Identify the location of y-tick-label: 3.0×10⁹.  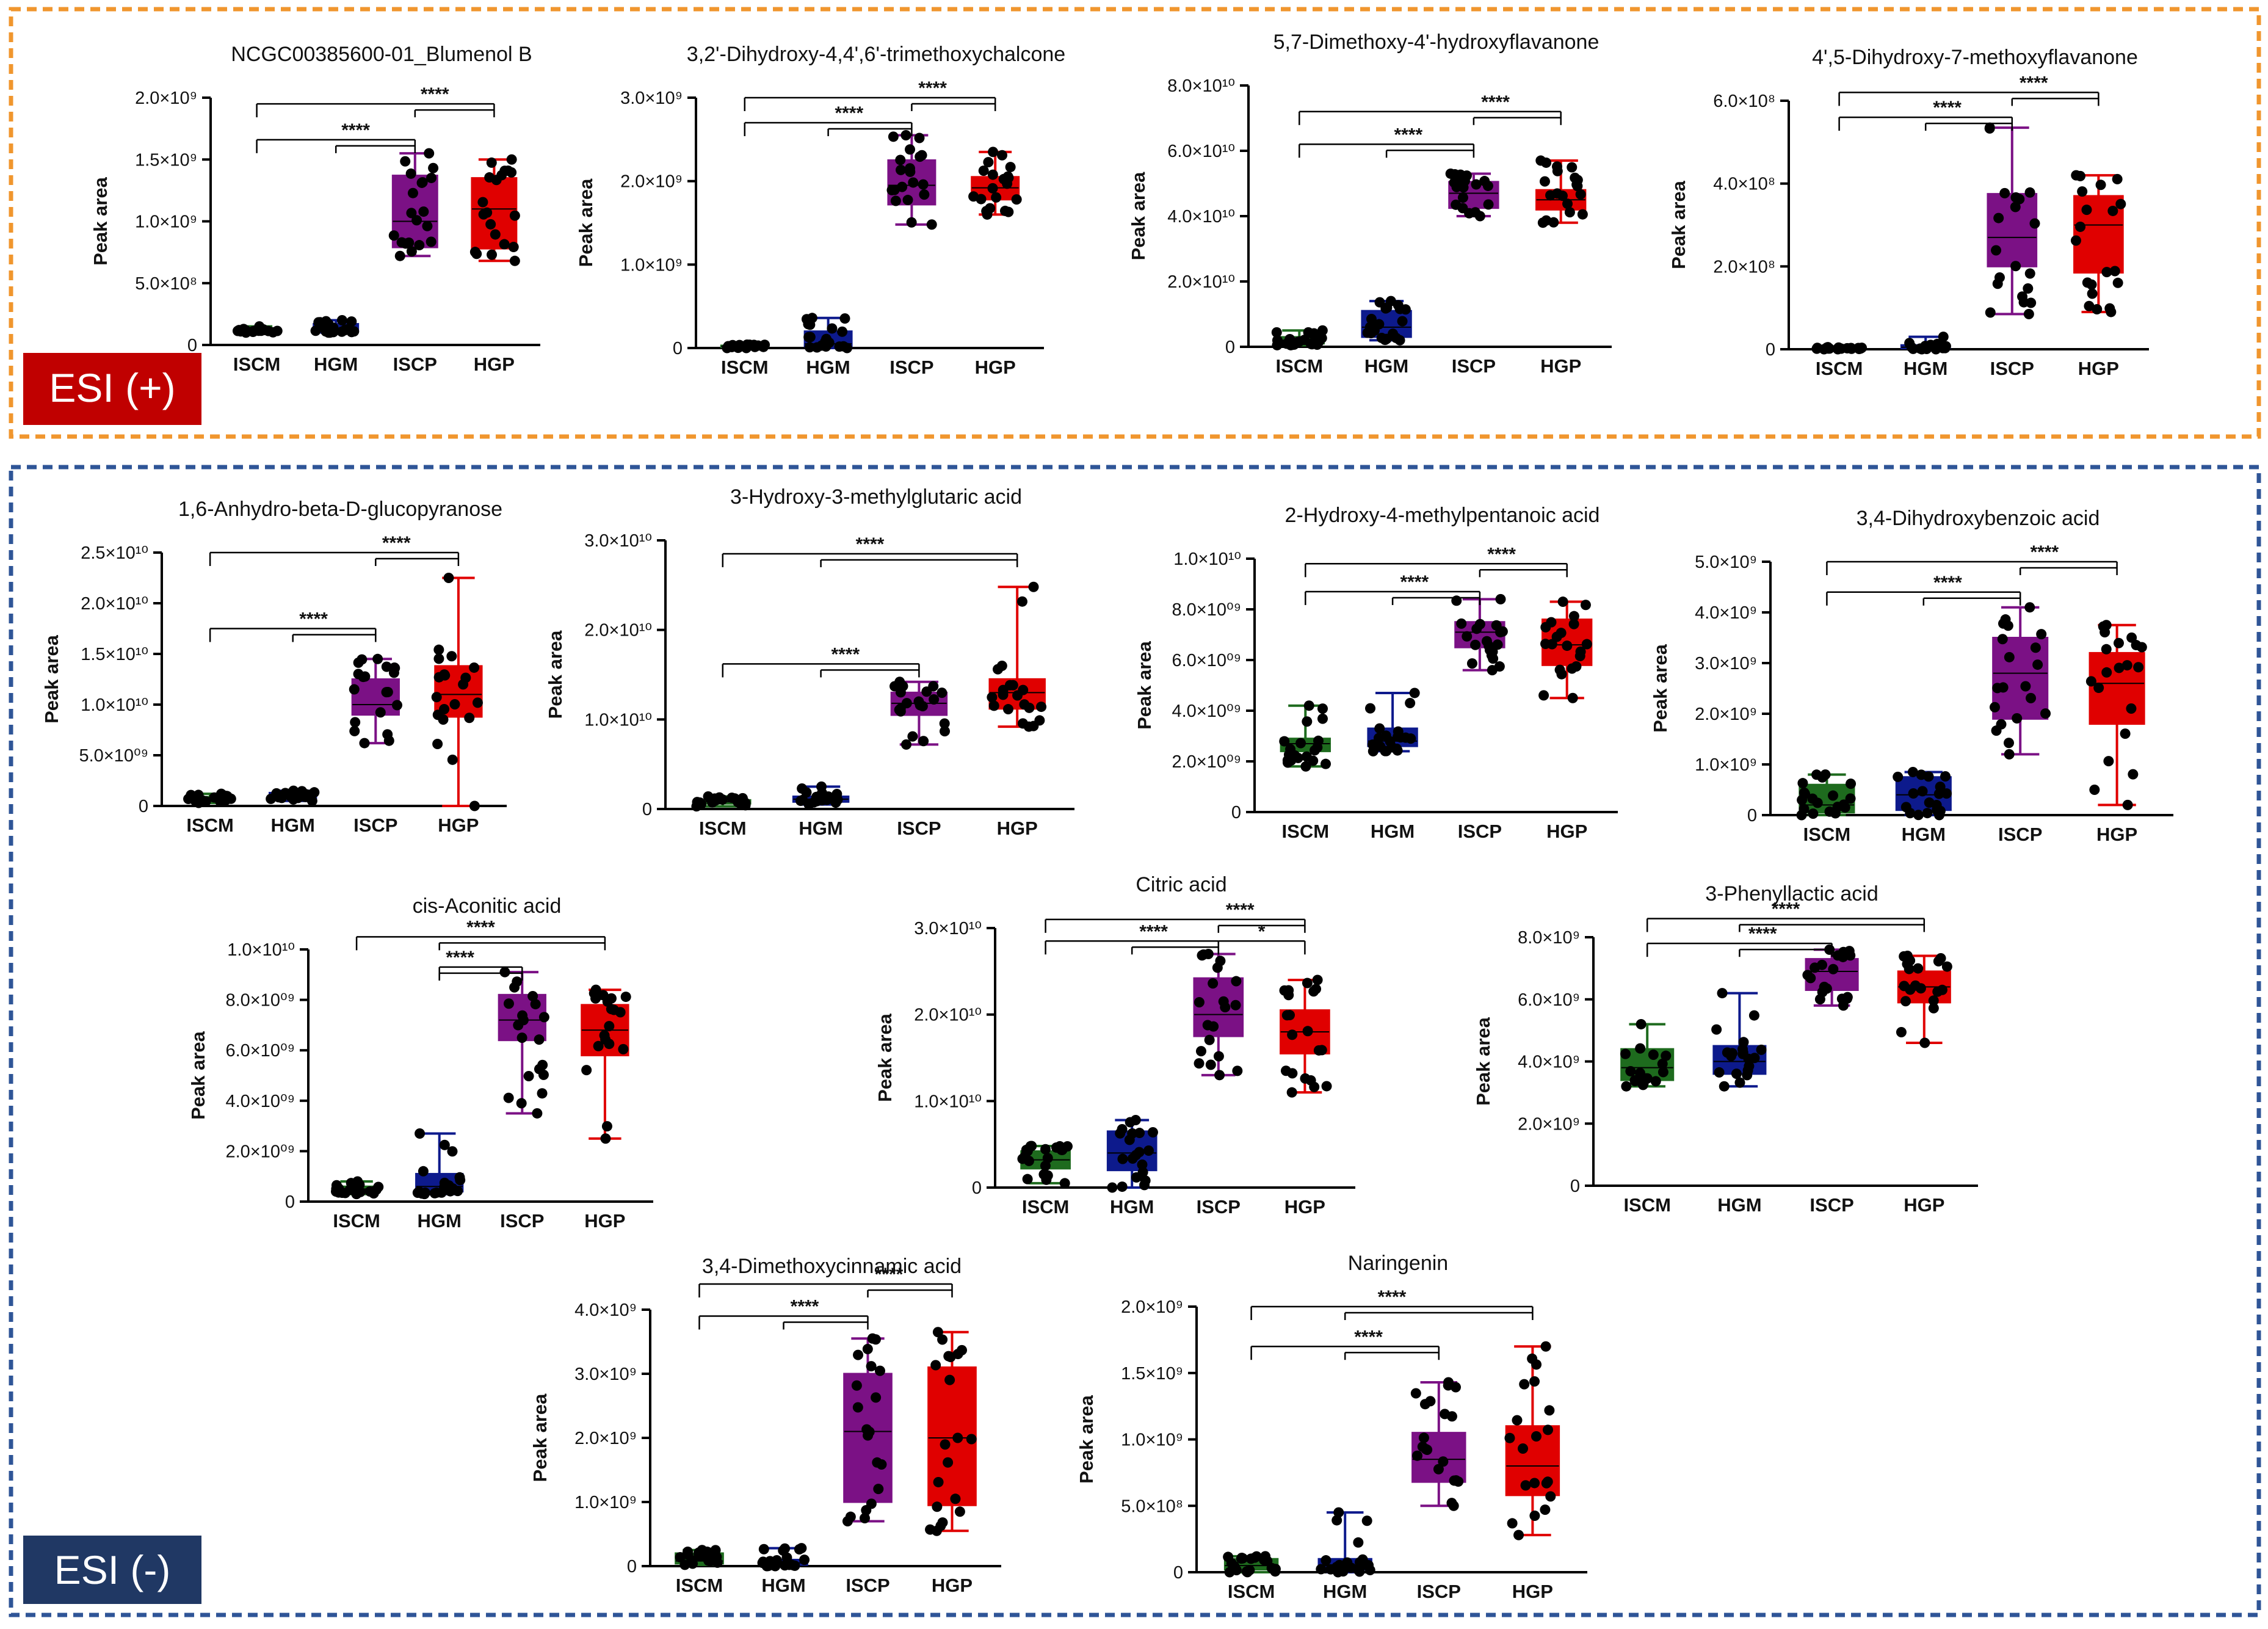
(605, 1374).